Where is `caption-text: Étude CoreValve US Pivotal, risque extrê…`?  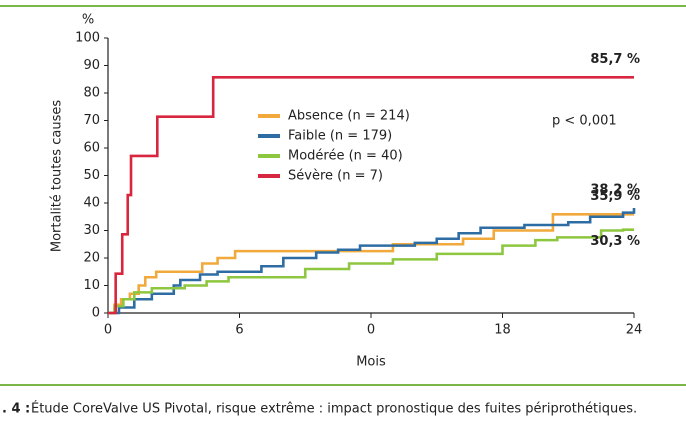
caption-text: Étude CoreValve US Pivotal, risque extrê… is located at coordinates (334, 409).